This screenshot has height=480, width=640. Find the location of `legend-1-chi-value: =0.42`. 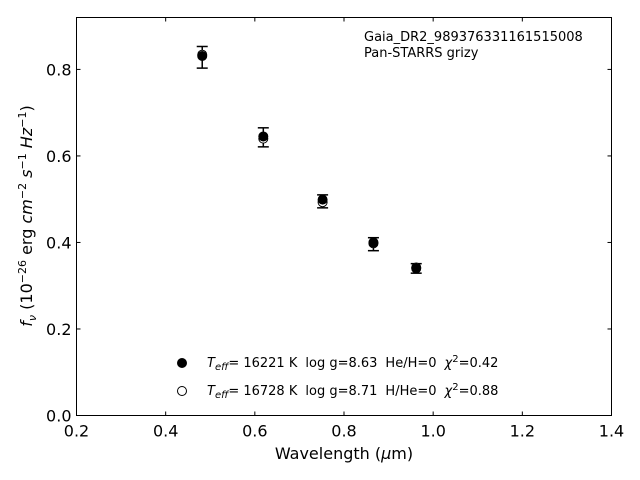

legend-1-chi-value: =0.42 is located at coordinates (479, 363).